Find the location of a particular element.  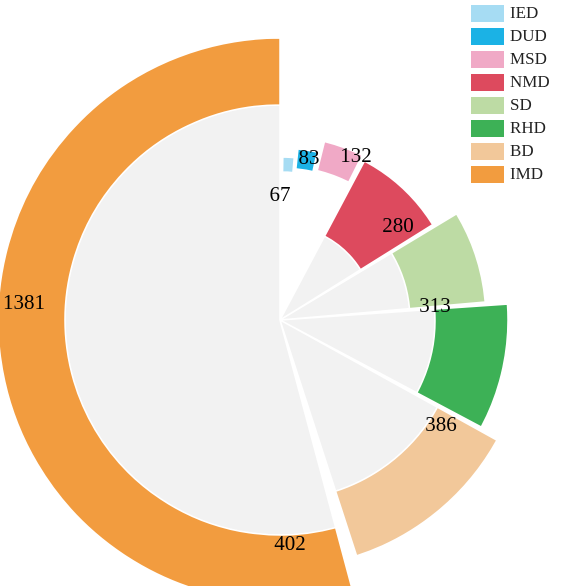

legend-swatch-sd is located at coordinates (487, 105).